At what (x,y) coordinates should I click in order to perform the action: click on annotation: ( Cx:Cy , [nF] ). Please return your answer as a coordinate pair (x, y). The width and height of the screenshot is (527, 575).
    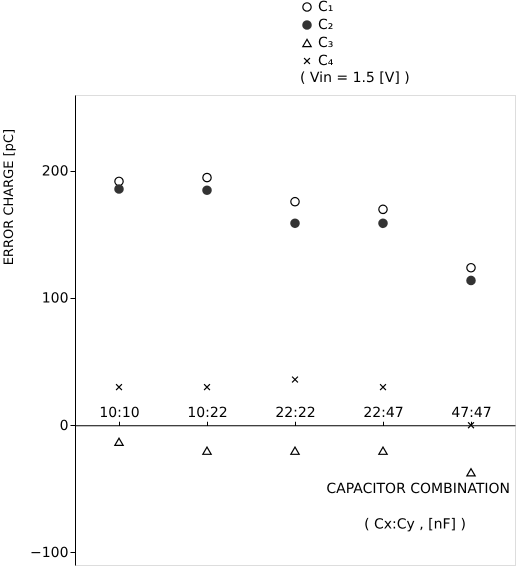
    Looking at the image, I should click on (415, 524).